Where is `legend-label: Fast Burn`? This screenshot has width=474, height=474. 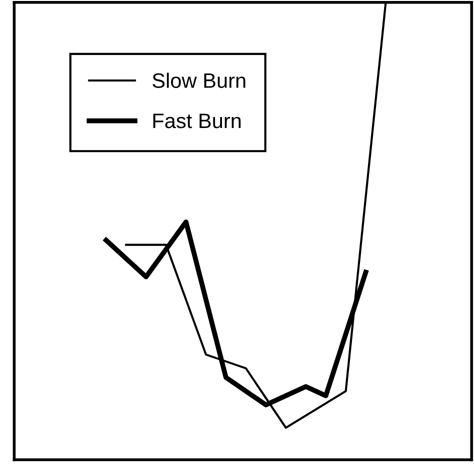
legend-label: Fast Burn is located at coordinates (197, 121).